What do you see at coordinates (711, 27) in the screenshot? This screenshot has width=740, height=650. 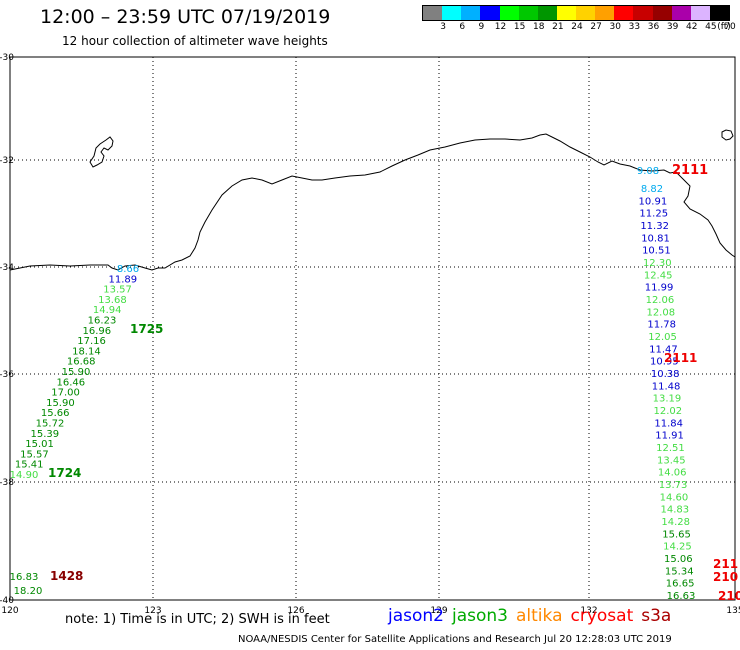 I see `legend-label: 45` at bounding box center [711, 27].